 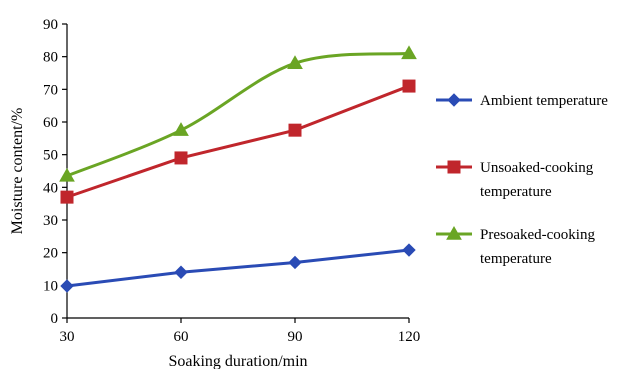 I want to click on y-axis-title: Moisture content/%, so click(x=17, y=171).